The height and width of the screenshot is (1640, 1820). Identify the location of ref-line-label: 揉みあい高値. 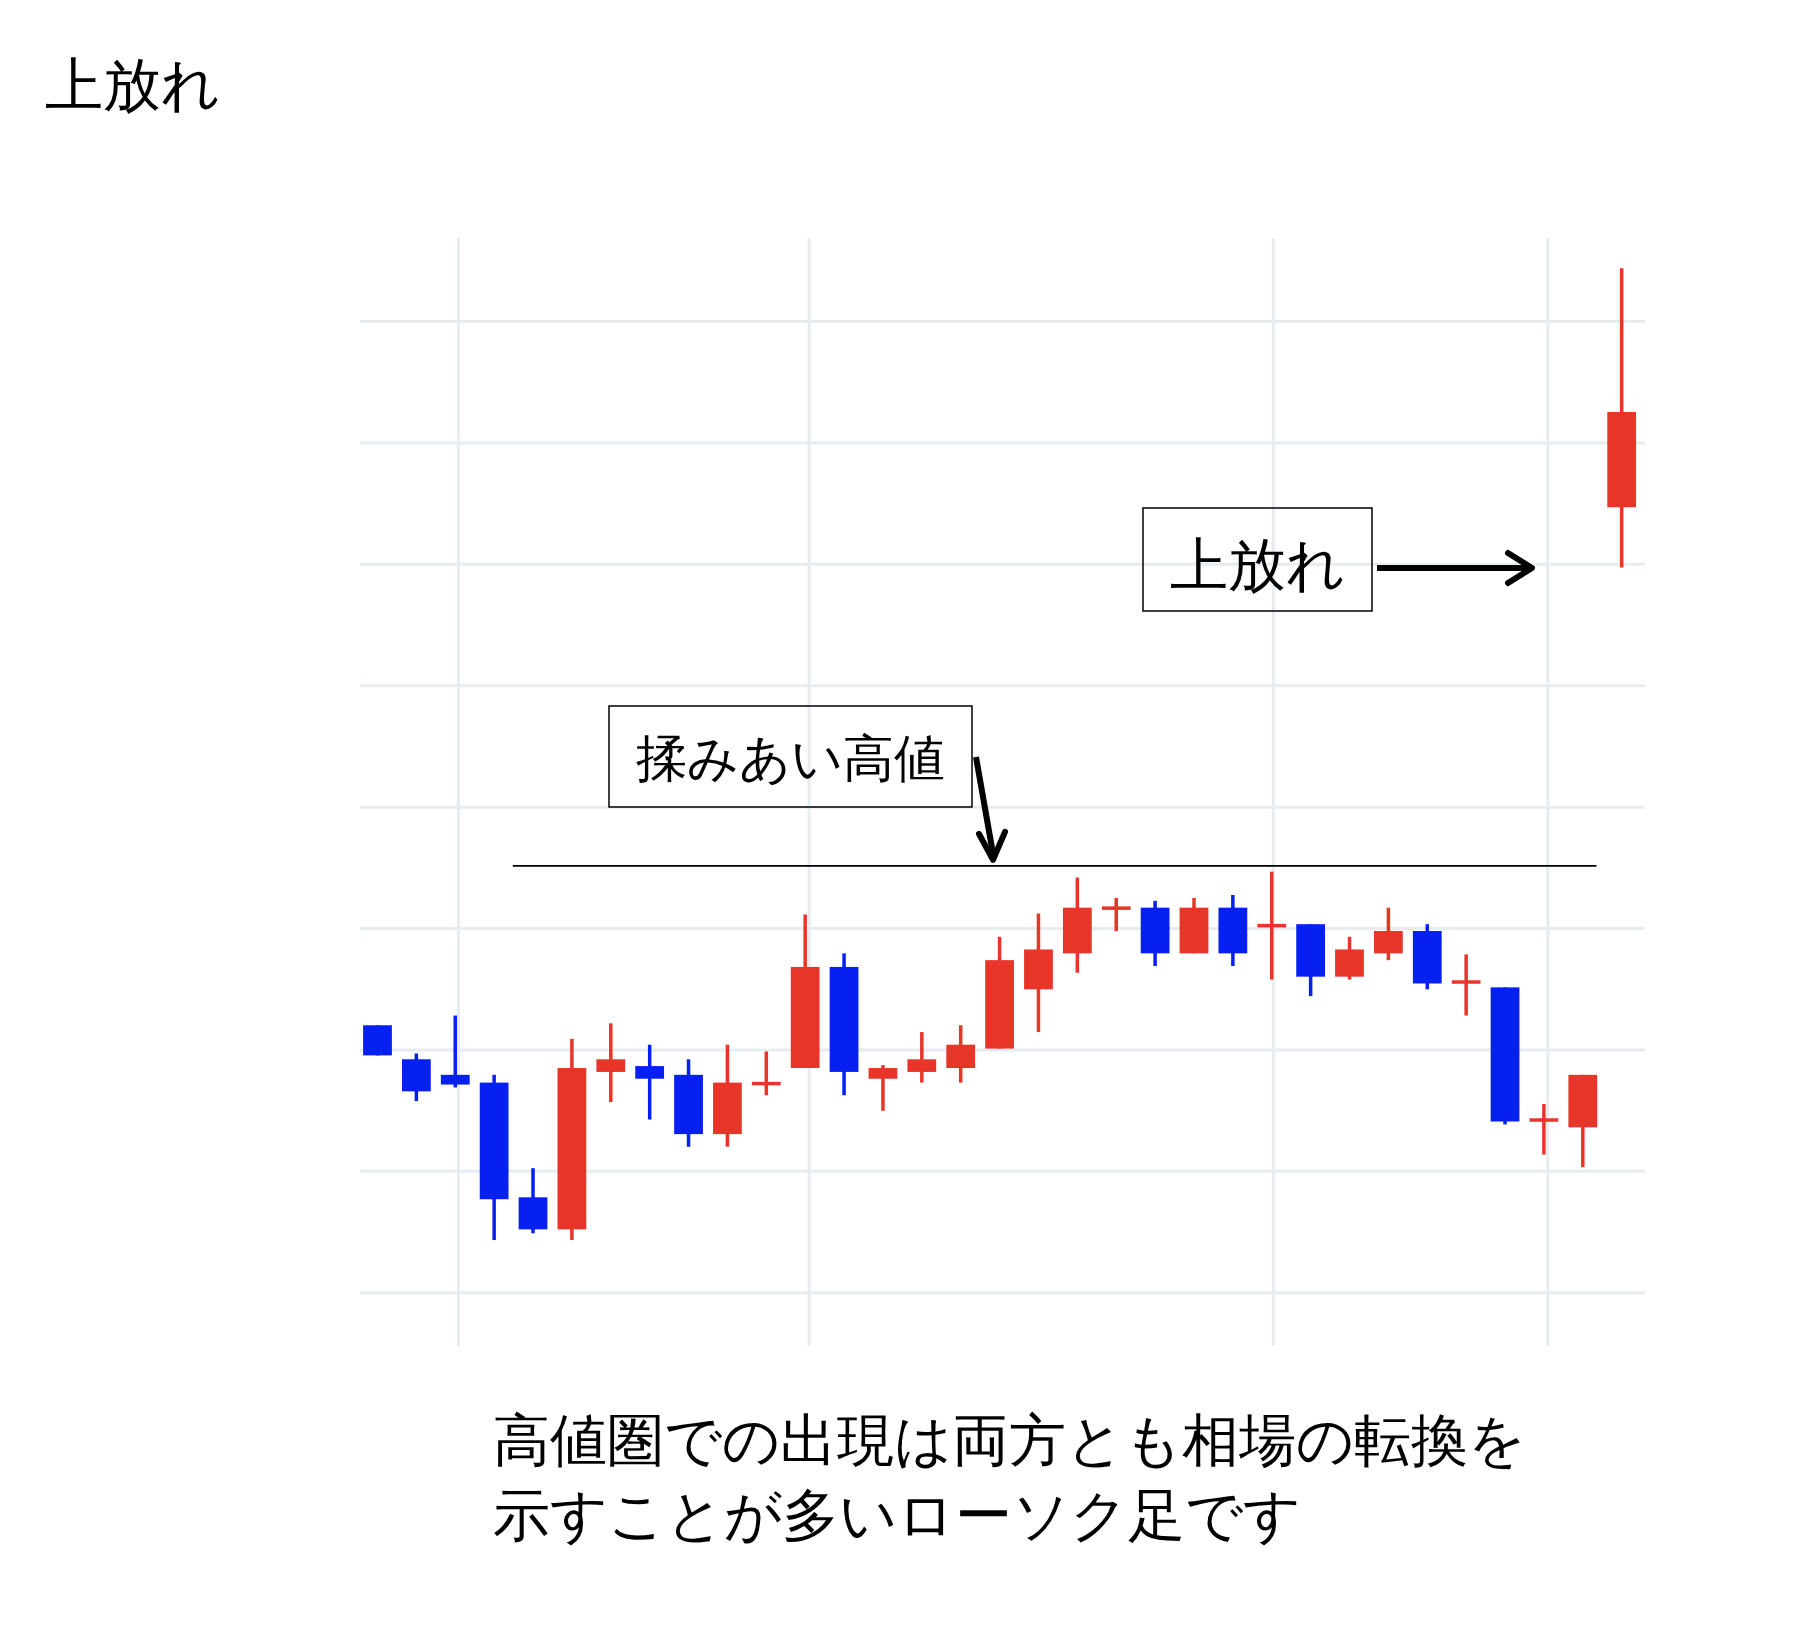
(790, 758).